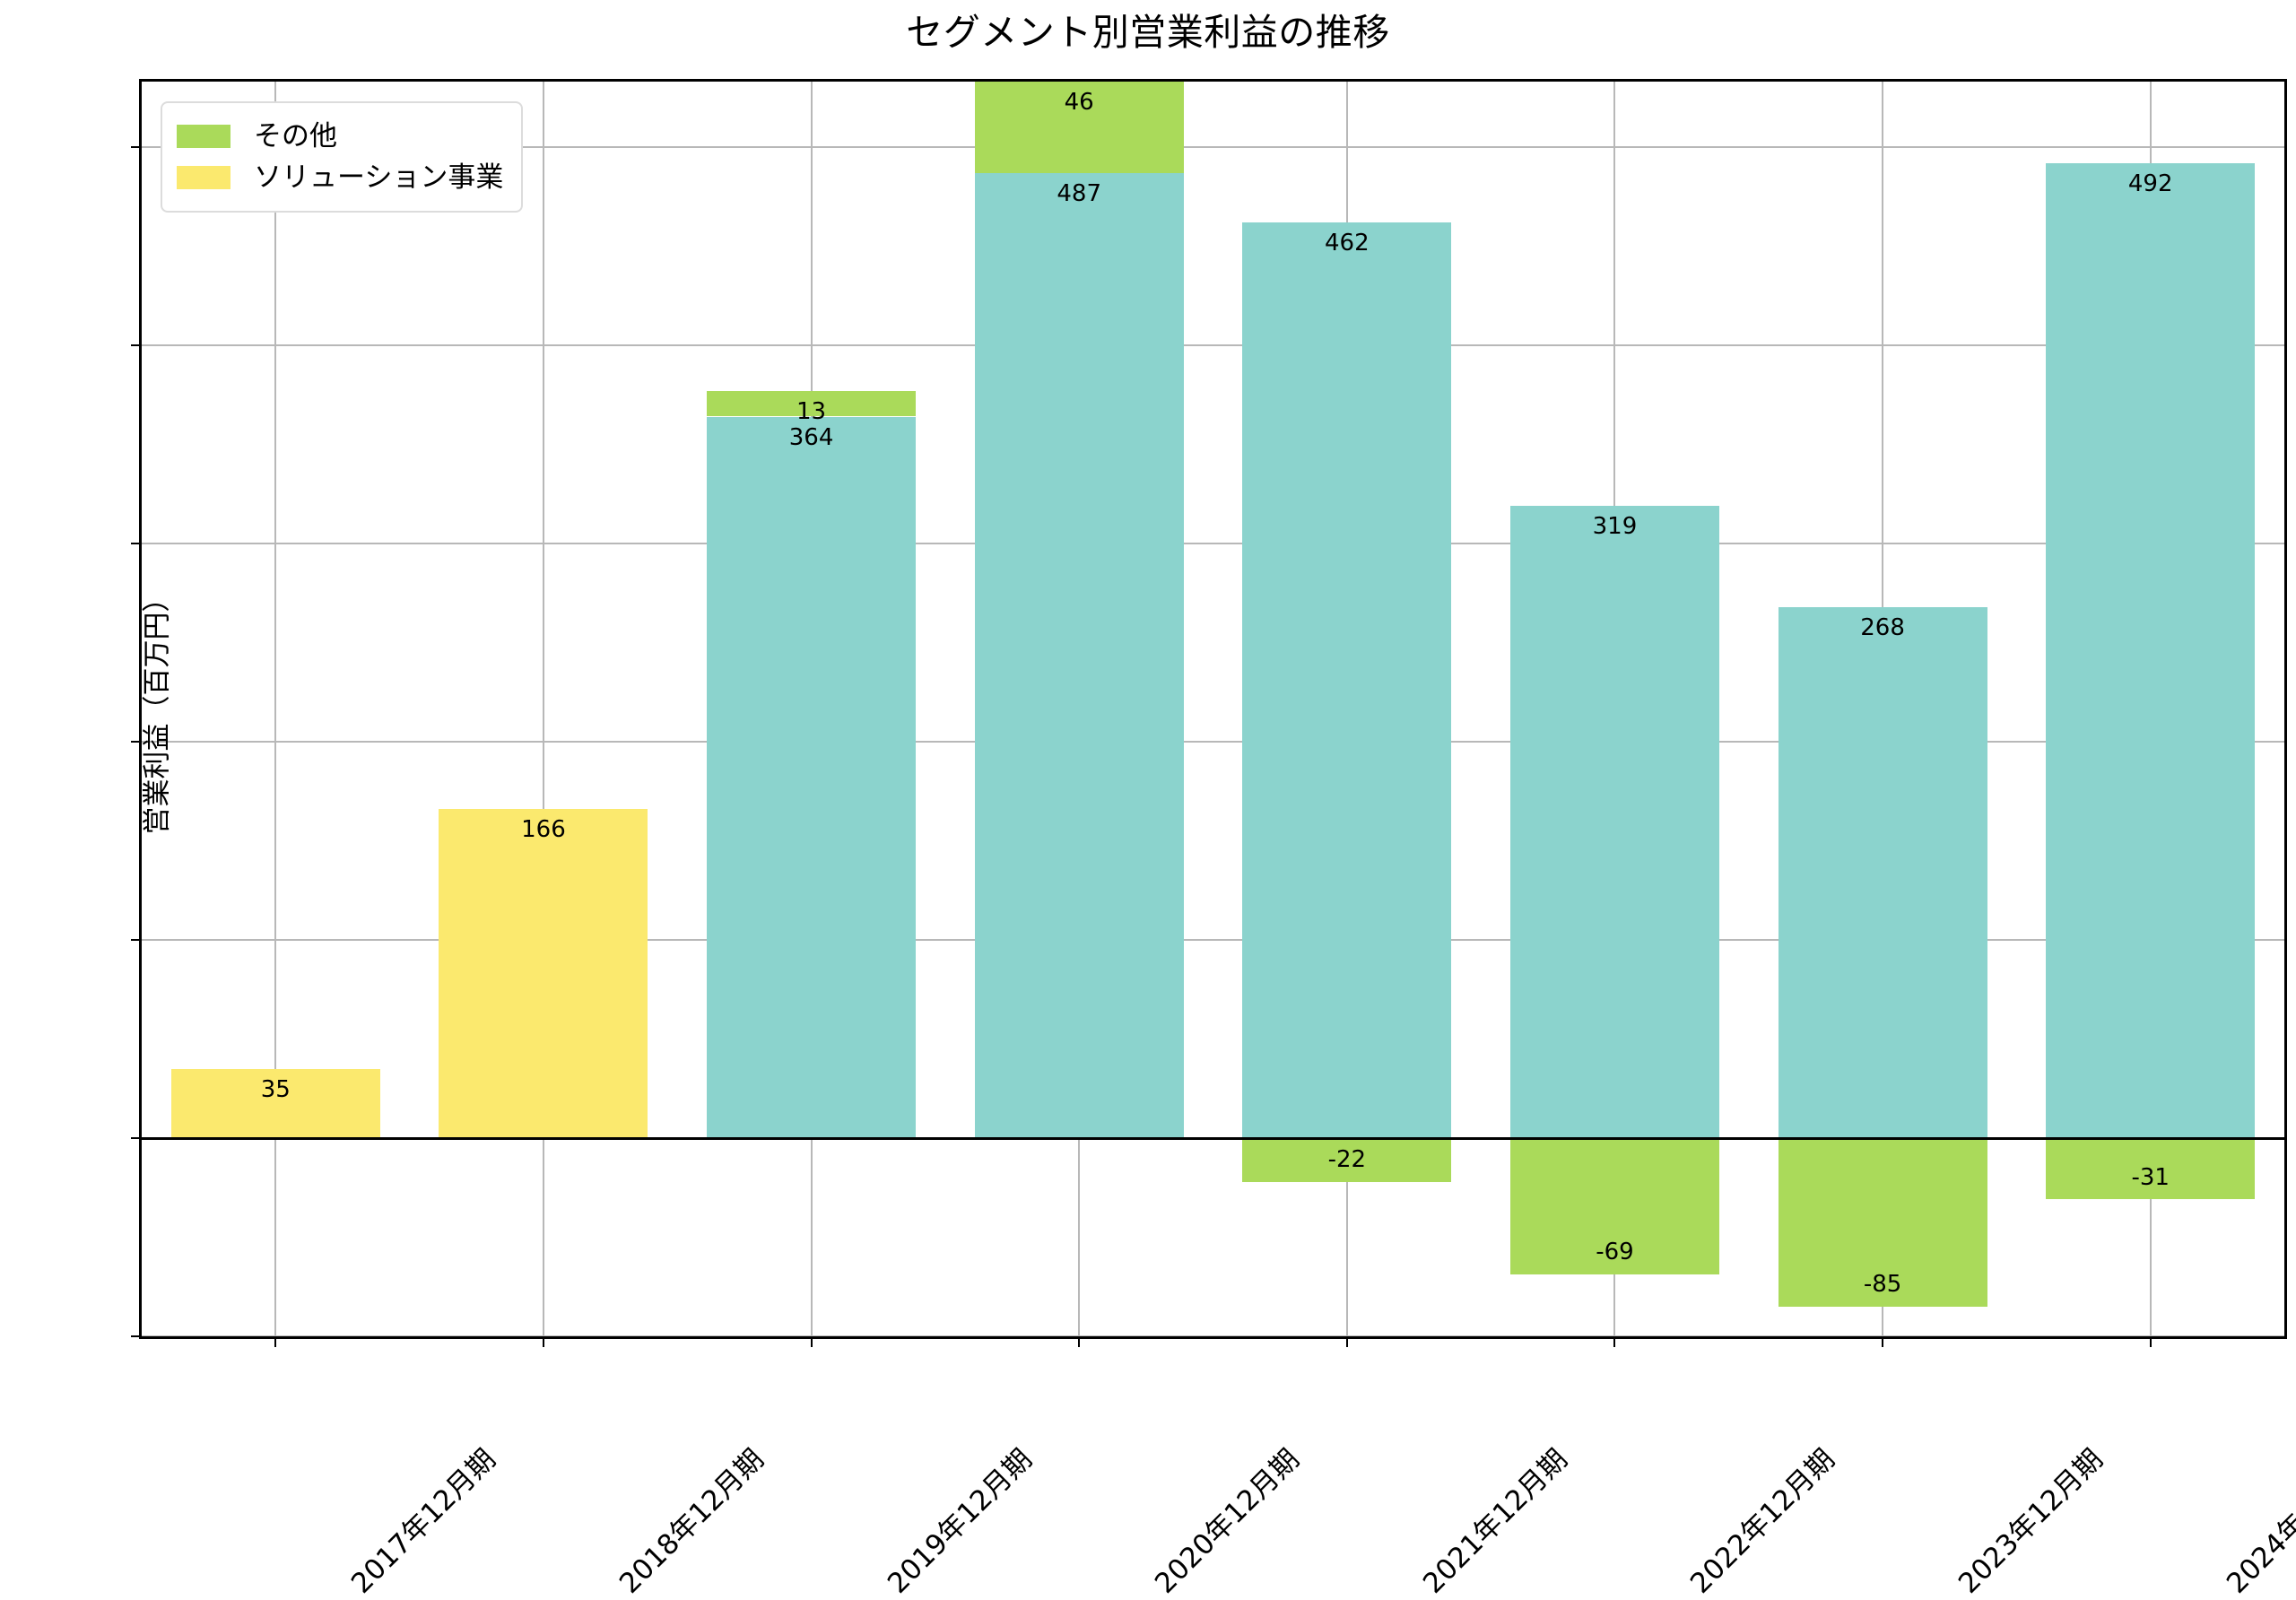  Describe the element at coordinates (1763, 1522) in the screenshot. I see `x-axis-tick-label: 2022年12月期` at that location.